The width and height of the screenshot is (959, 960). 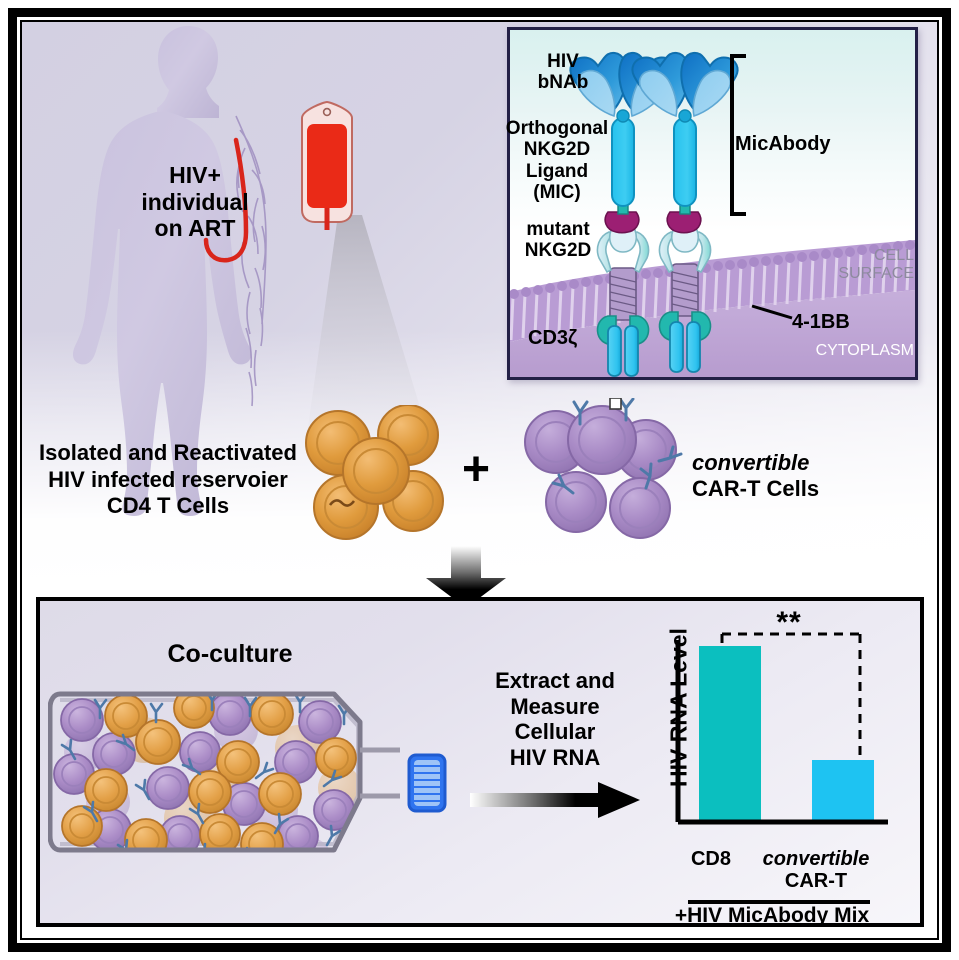 I want to click on four-one-bb-label: 4-1BB, so click(x=821, y=322).